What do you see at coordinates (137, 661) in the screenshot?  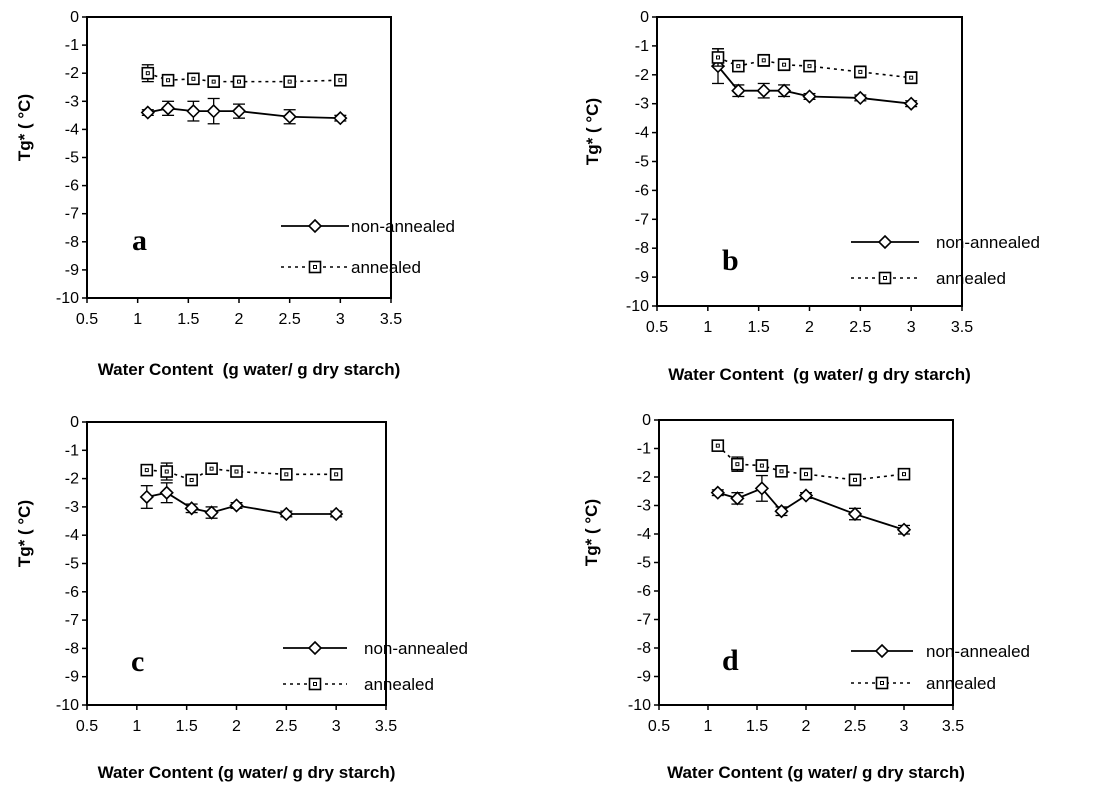 I see `panel-label: c` at bounding box center [137, 661].